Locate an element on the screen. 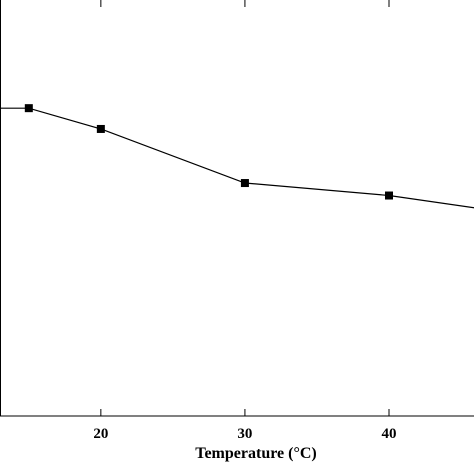  x-tick-label-20: 20 is located at coordinates (100, 434).